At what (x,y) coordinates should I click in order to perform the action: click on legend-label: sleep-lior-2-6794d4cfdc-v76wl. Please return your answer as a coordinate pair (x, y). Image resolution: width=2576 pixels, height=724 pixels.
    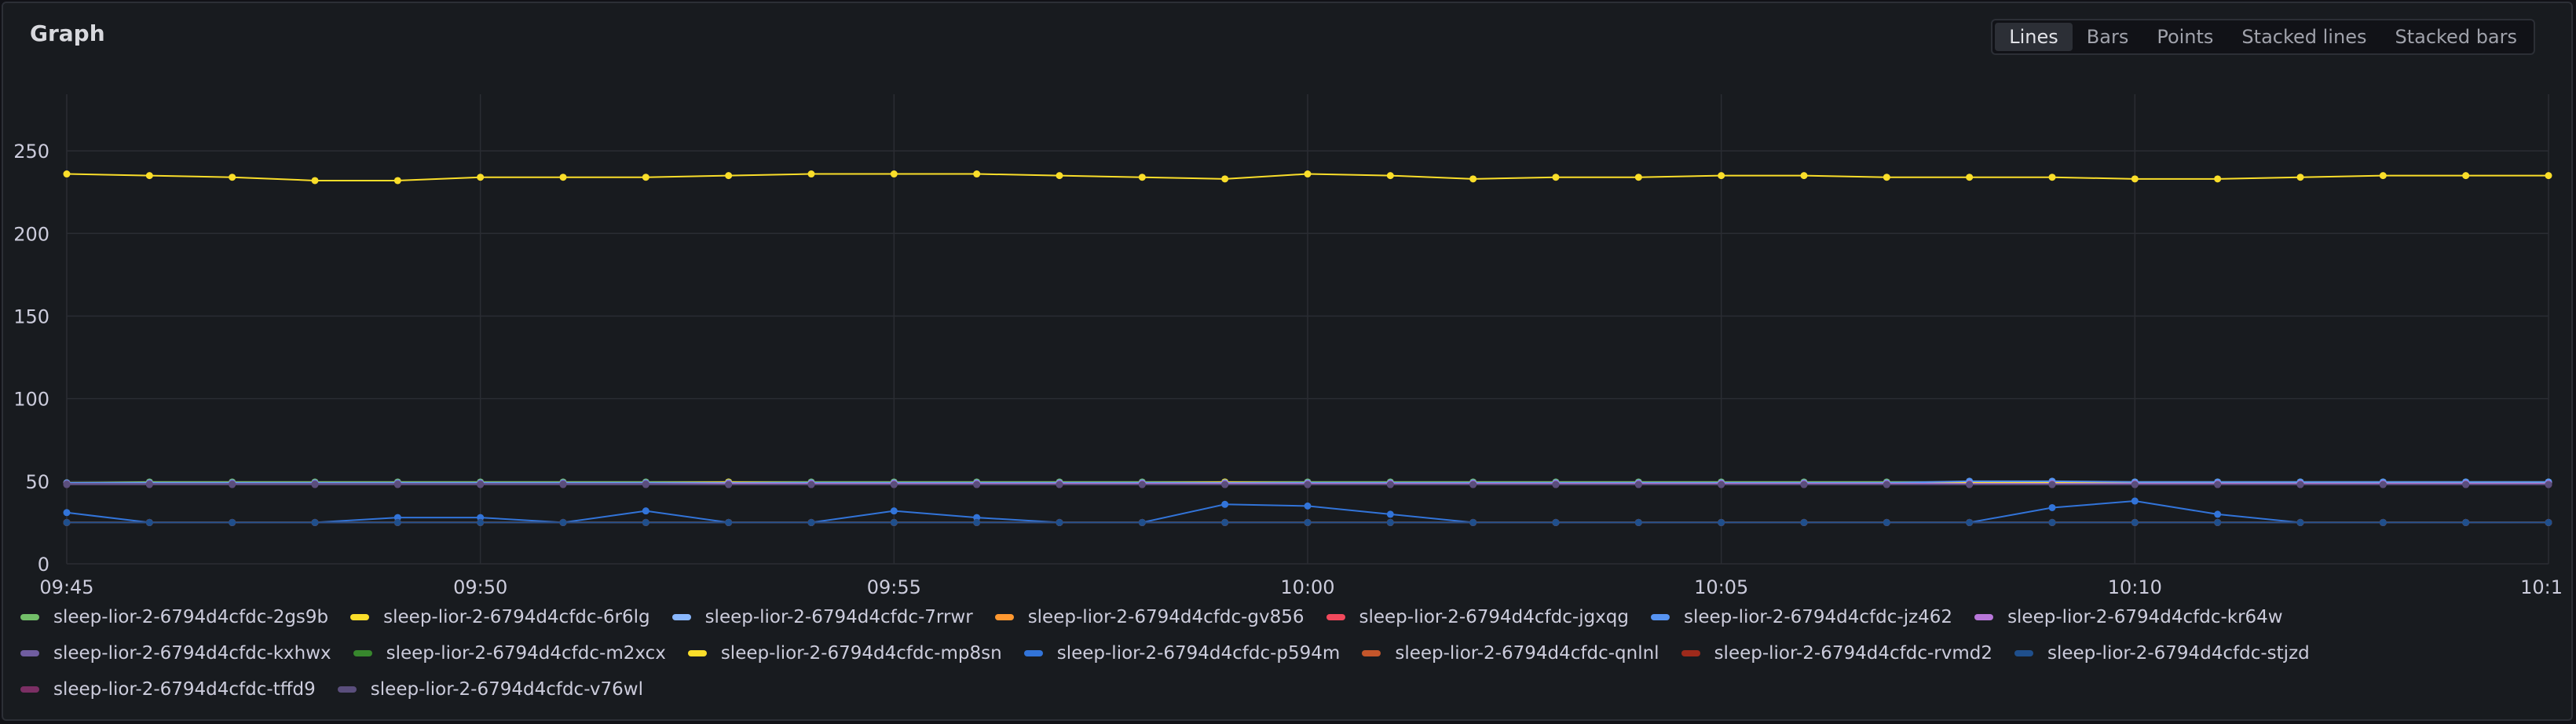
    Looking at the image, I should click on (507, 689).